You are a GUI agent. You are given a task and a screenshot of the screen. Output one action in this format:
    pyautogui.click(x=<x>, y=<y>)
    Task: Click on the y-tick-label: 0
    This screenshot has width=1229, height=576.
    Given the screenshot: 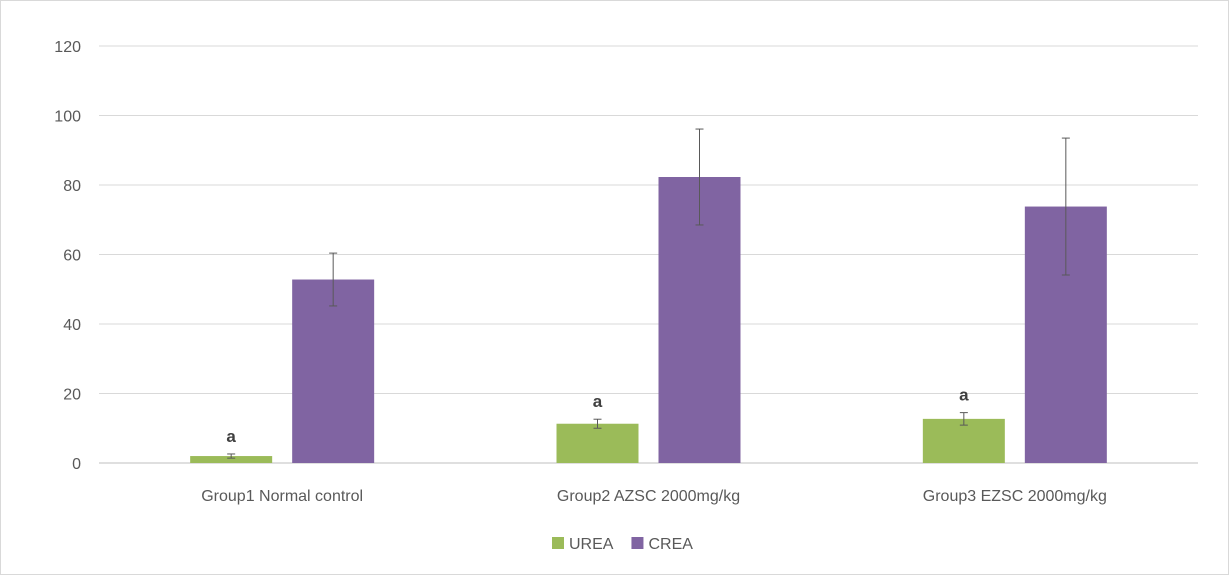 What is the action you would take?
    pyautogui.click(x=76, y=464)
    